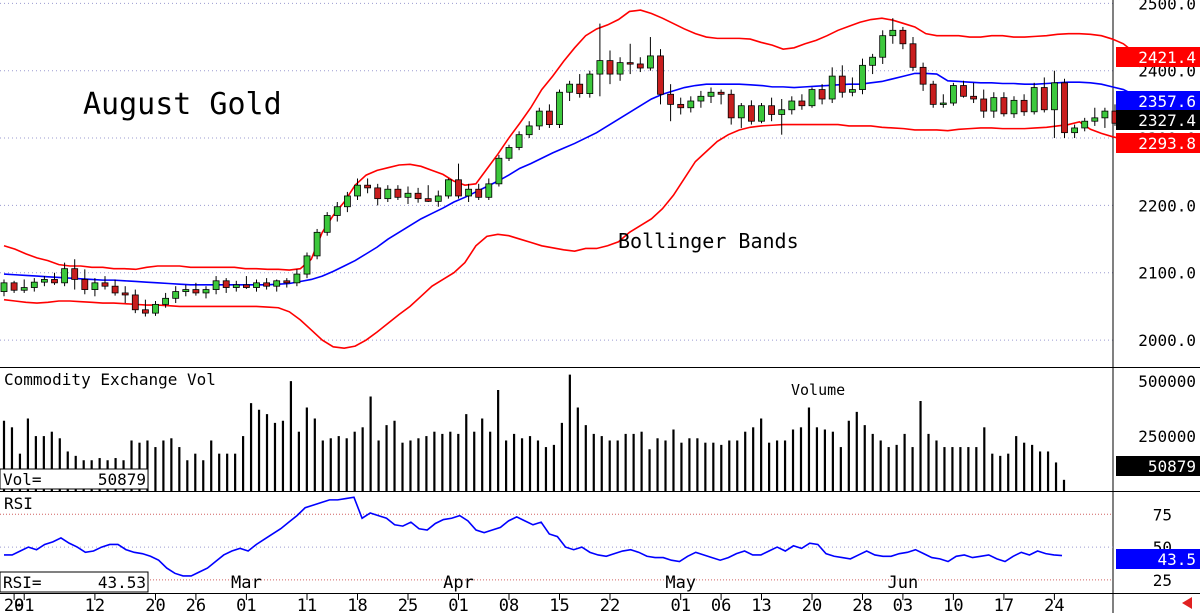 This screenshot has height=613, width=1200. What do you see at coordinates (74, 582) in the screenshot?
I see `rsi-tag-box` at bounding box center [74, 582].